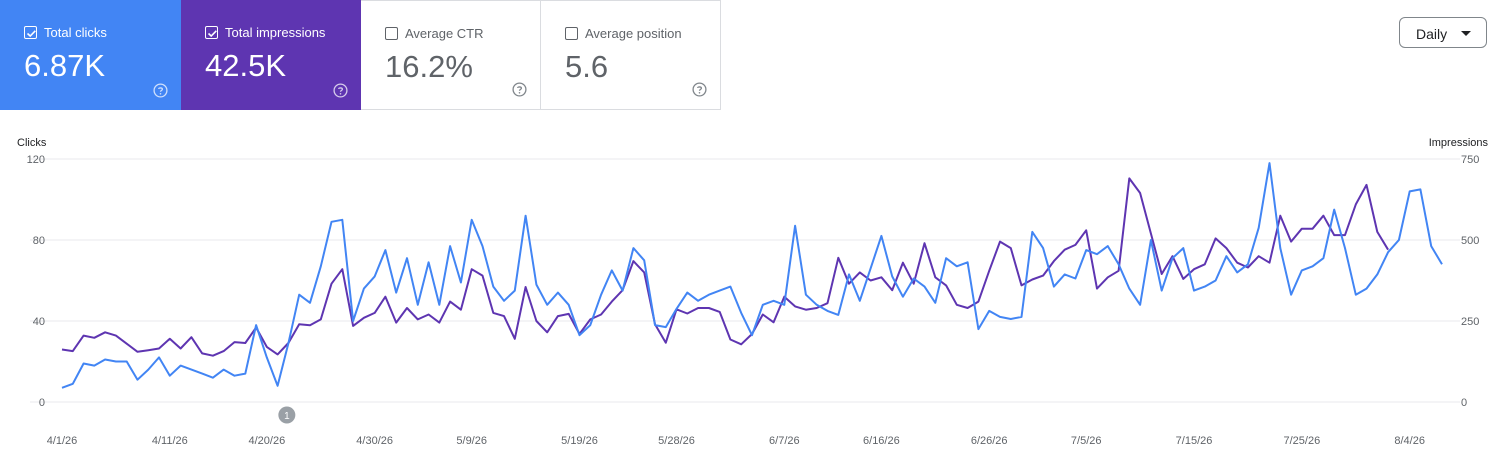  What do you see at coordinates (881, 441) in the screenshot?
I see `x-tick-label: 6/16/26` at bounding box center [881, 441].